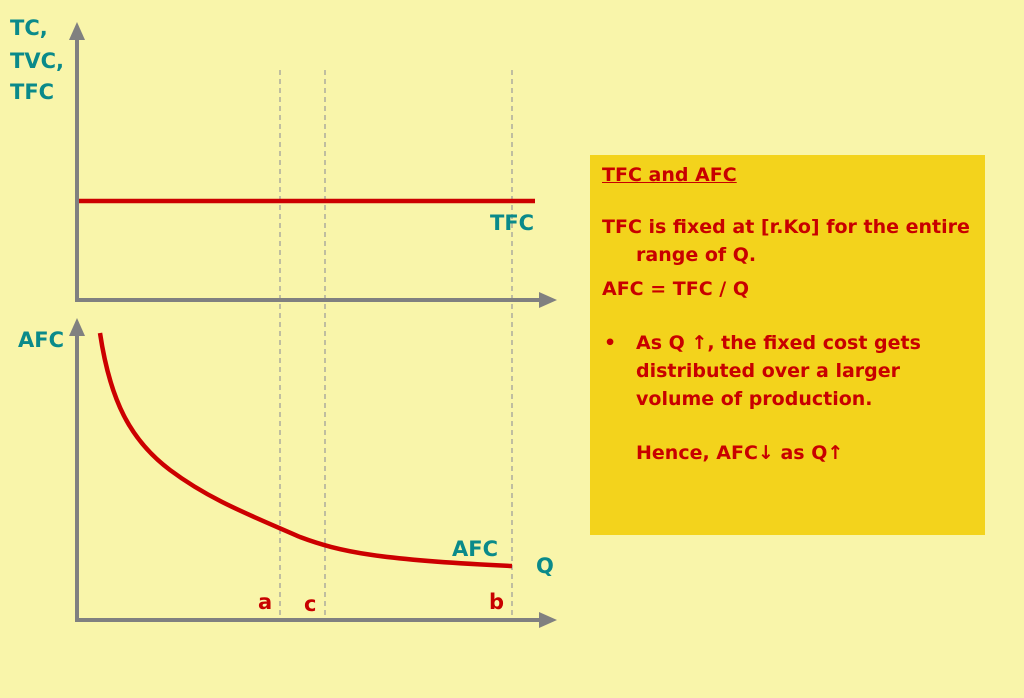  What do you see at coordinates (32, 92) in the screenshot?
I see `y-axis-label: TFC` at bounding box center [32, 92].